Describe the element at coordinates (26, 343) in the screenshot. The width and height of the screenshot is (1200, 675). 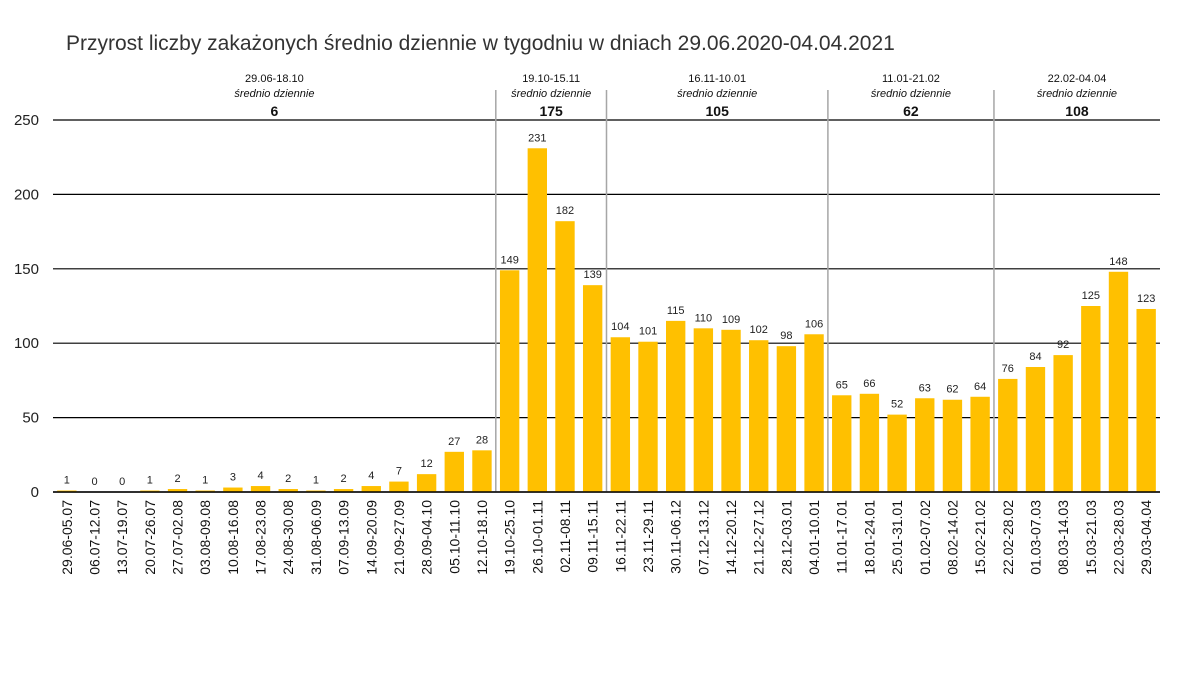
I see `y-tick-label: 100` at that location.